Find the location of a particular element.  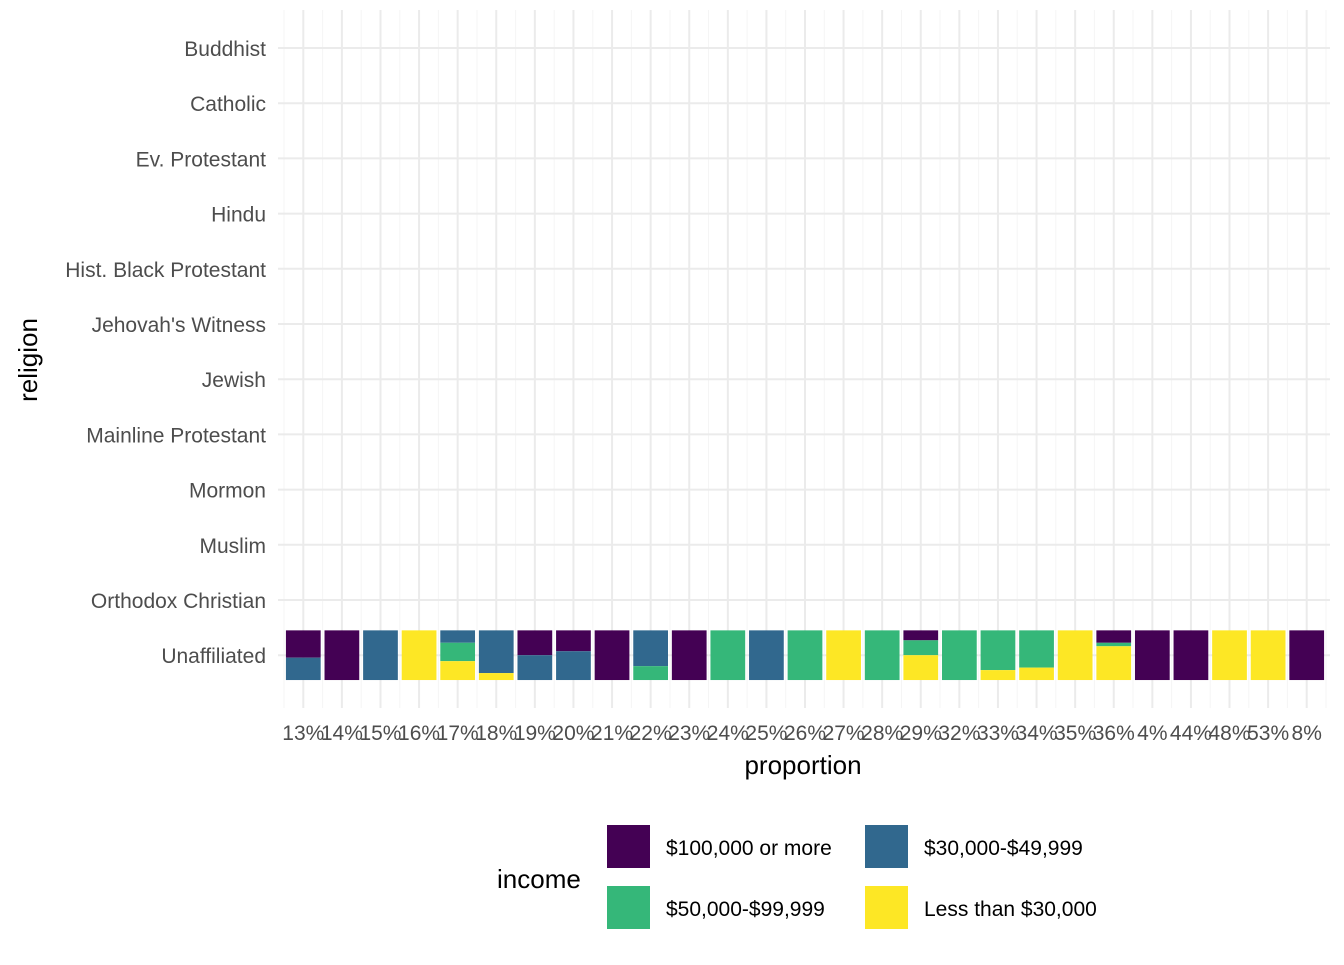

x-tick-label: 32% is located at coordinates (959, 733).